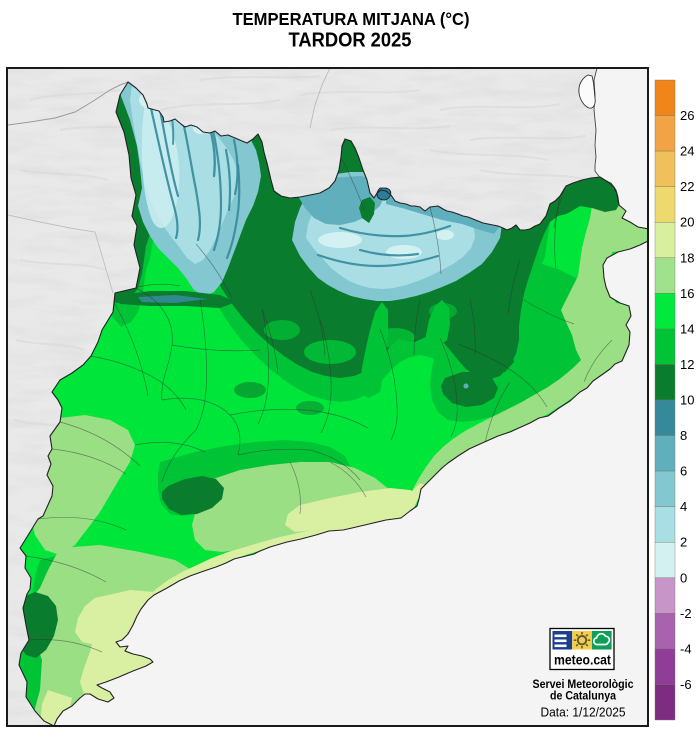 The height and width of the screenshot is (738, 700). I want to click on svg-text: TARDOR 2025, so click(350, 41).